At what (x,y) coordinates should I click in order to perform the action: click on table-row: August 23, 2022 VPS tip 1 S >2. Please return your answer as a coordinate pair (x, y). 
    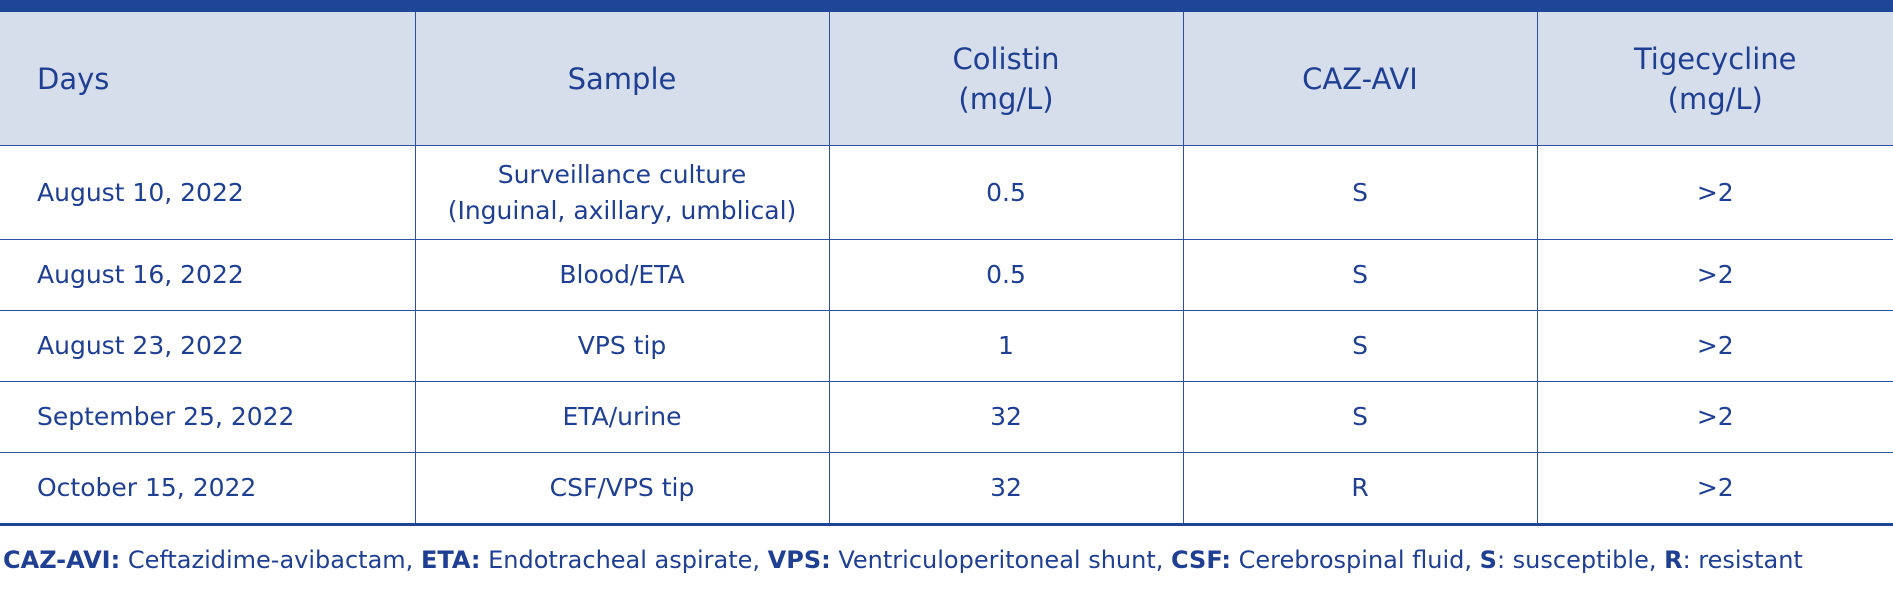
    Looking at the image, I should click on (946, 346).